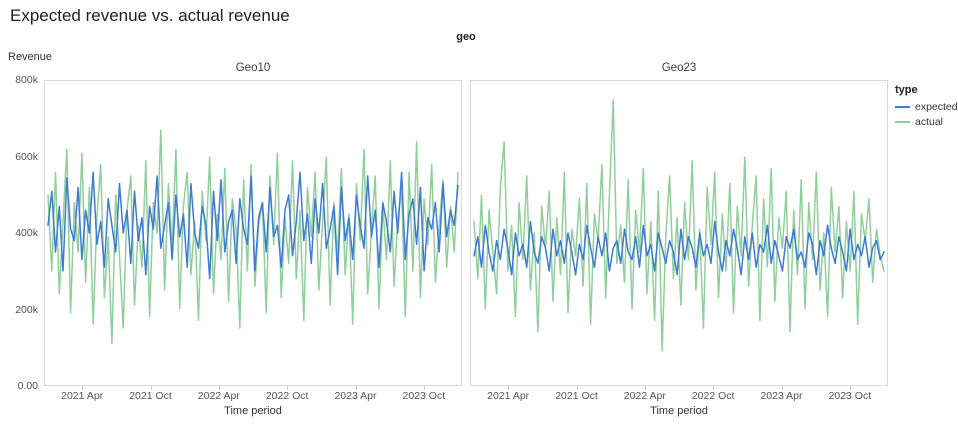 This screenshot has height=424, width=958. I want to click on legend-title: type, so click(906, 90).